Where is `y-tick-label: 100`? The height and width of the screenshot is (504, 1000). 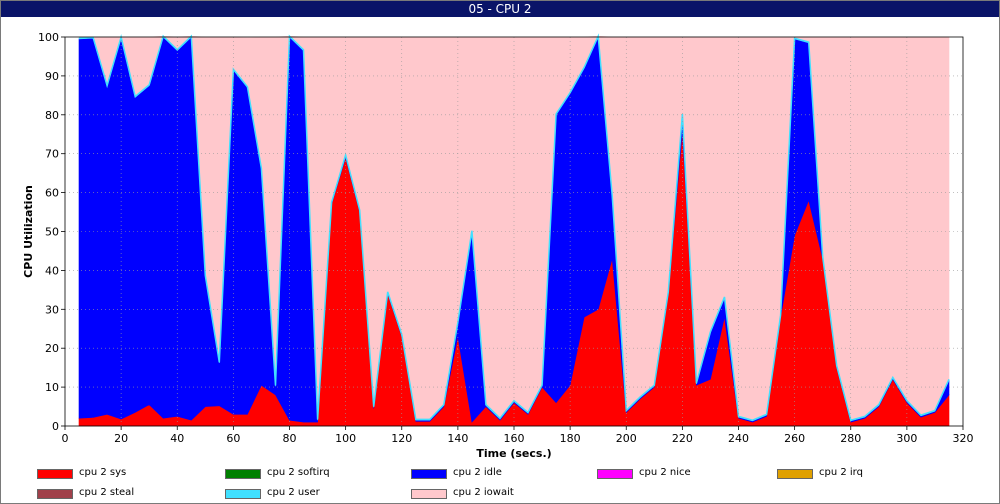
y-tick-label: 100 is located at coordinates (48, 37).